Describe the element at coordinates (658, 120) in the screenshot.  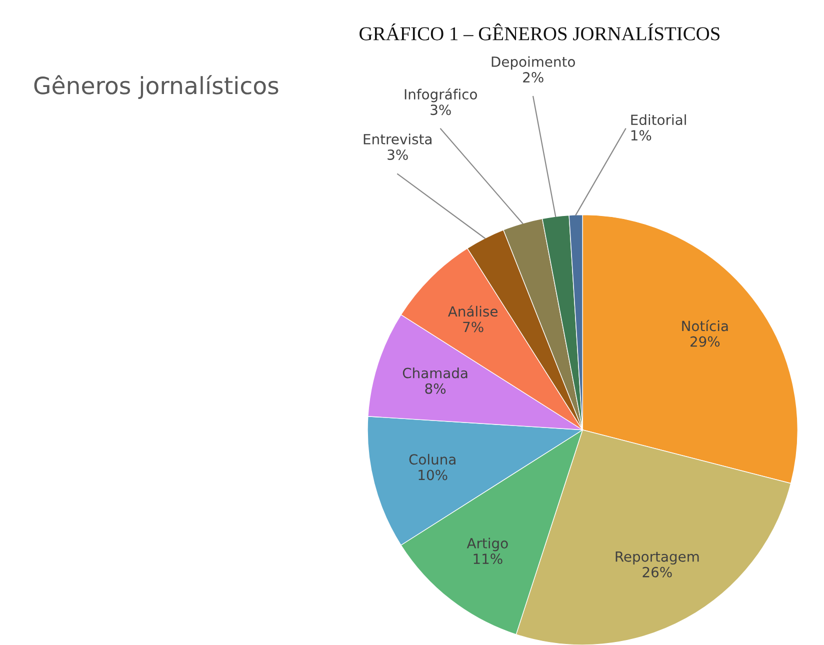
I see `slice-label: Editorial` at that location.